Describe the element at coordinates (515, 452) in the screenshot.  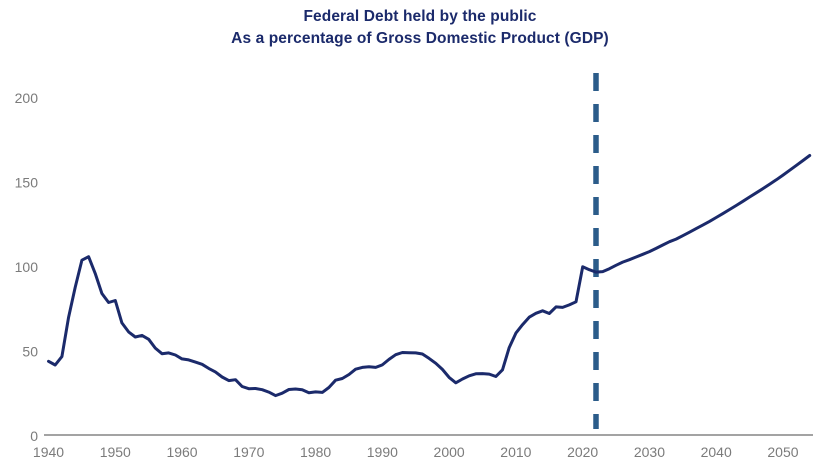
I see `x-tick-label-2010: 2010` at that location.